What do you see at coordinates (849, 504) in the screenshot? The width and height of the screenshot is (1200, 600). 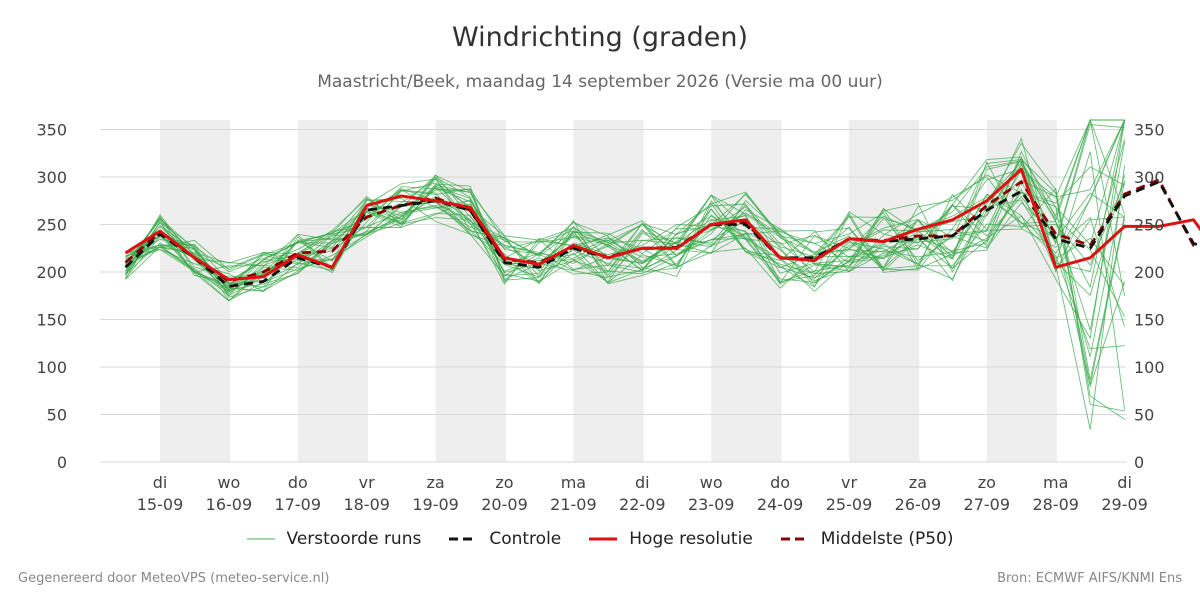 I see `x-tick-date: 25-09` at bounding box center [849, 504].